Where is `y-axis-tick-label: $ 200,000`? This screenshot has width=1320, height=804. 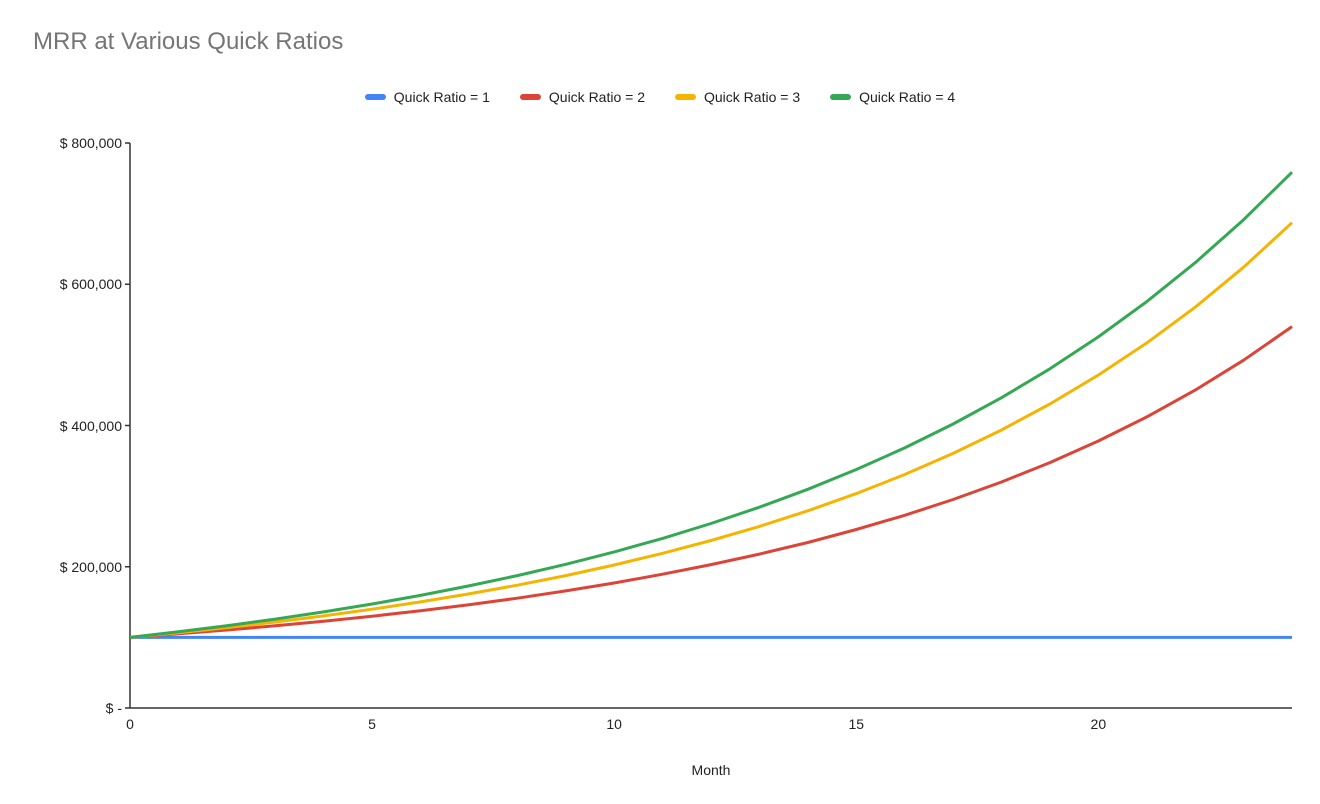
y-axis-tick-label: $ 200,000 is located at coordinates (90, 566).